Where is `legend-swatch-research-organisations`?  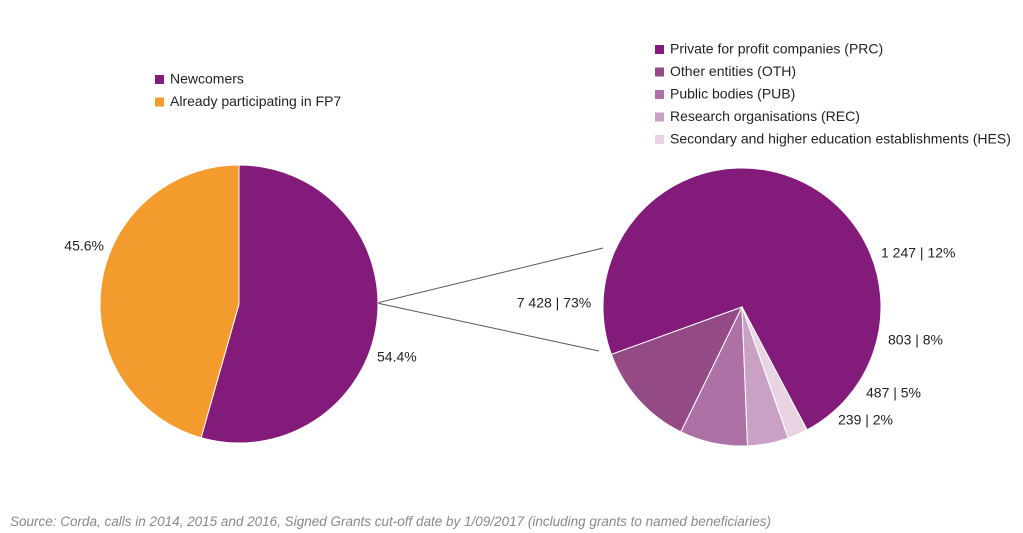 legend-swatch-research-organisations is located at coordinates (659, 117).